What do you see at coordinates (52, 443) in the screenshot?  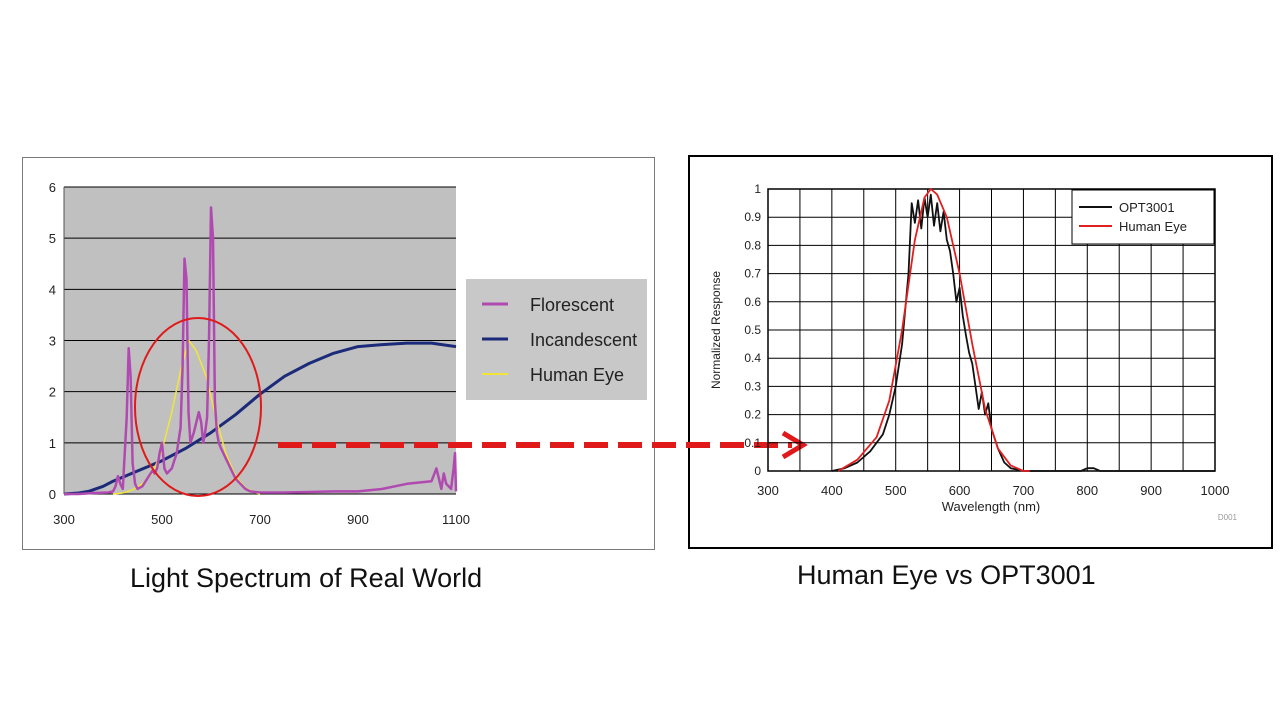 I see `left-y-tick-label: 1` at bounding box center [52, 443].